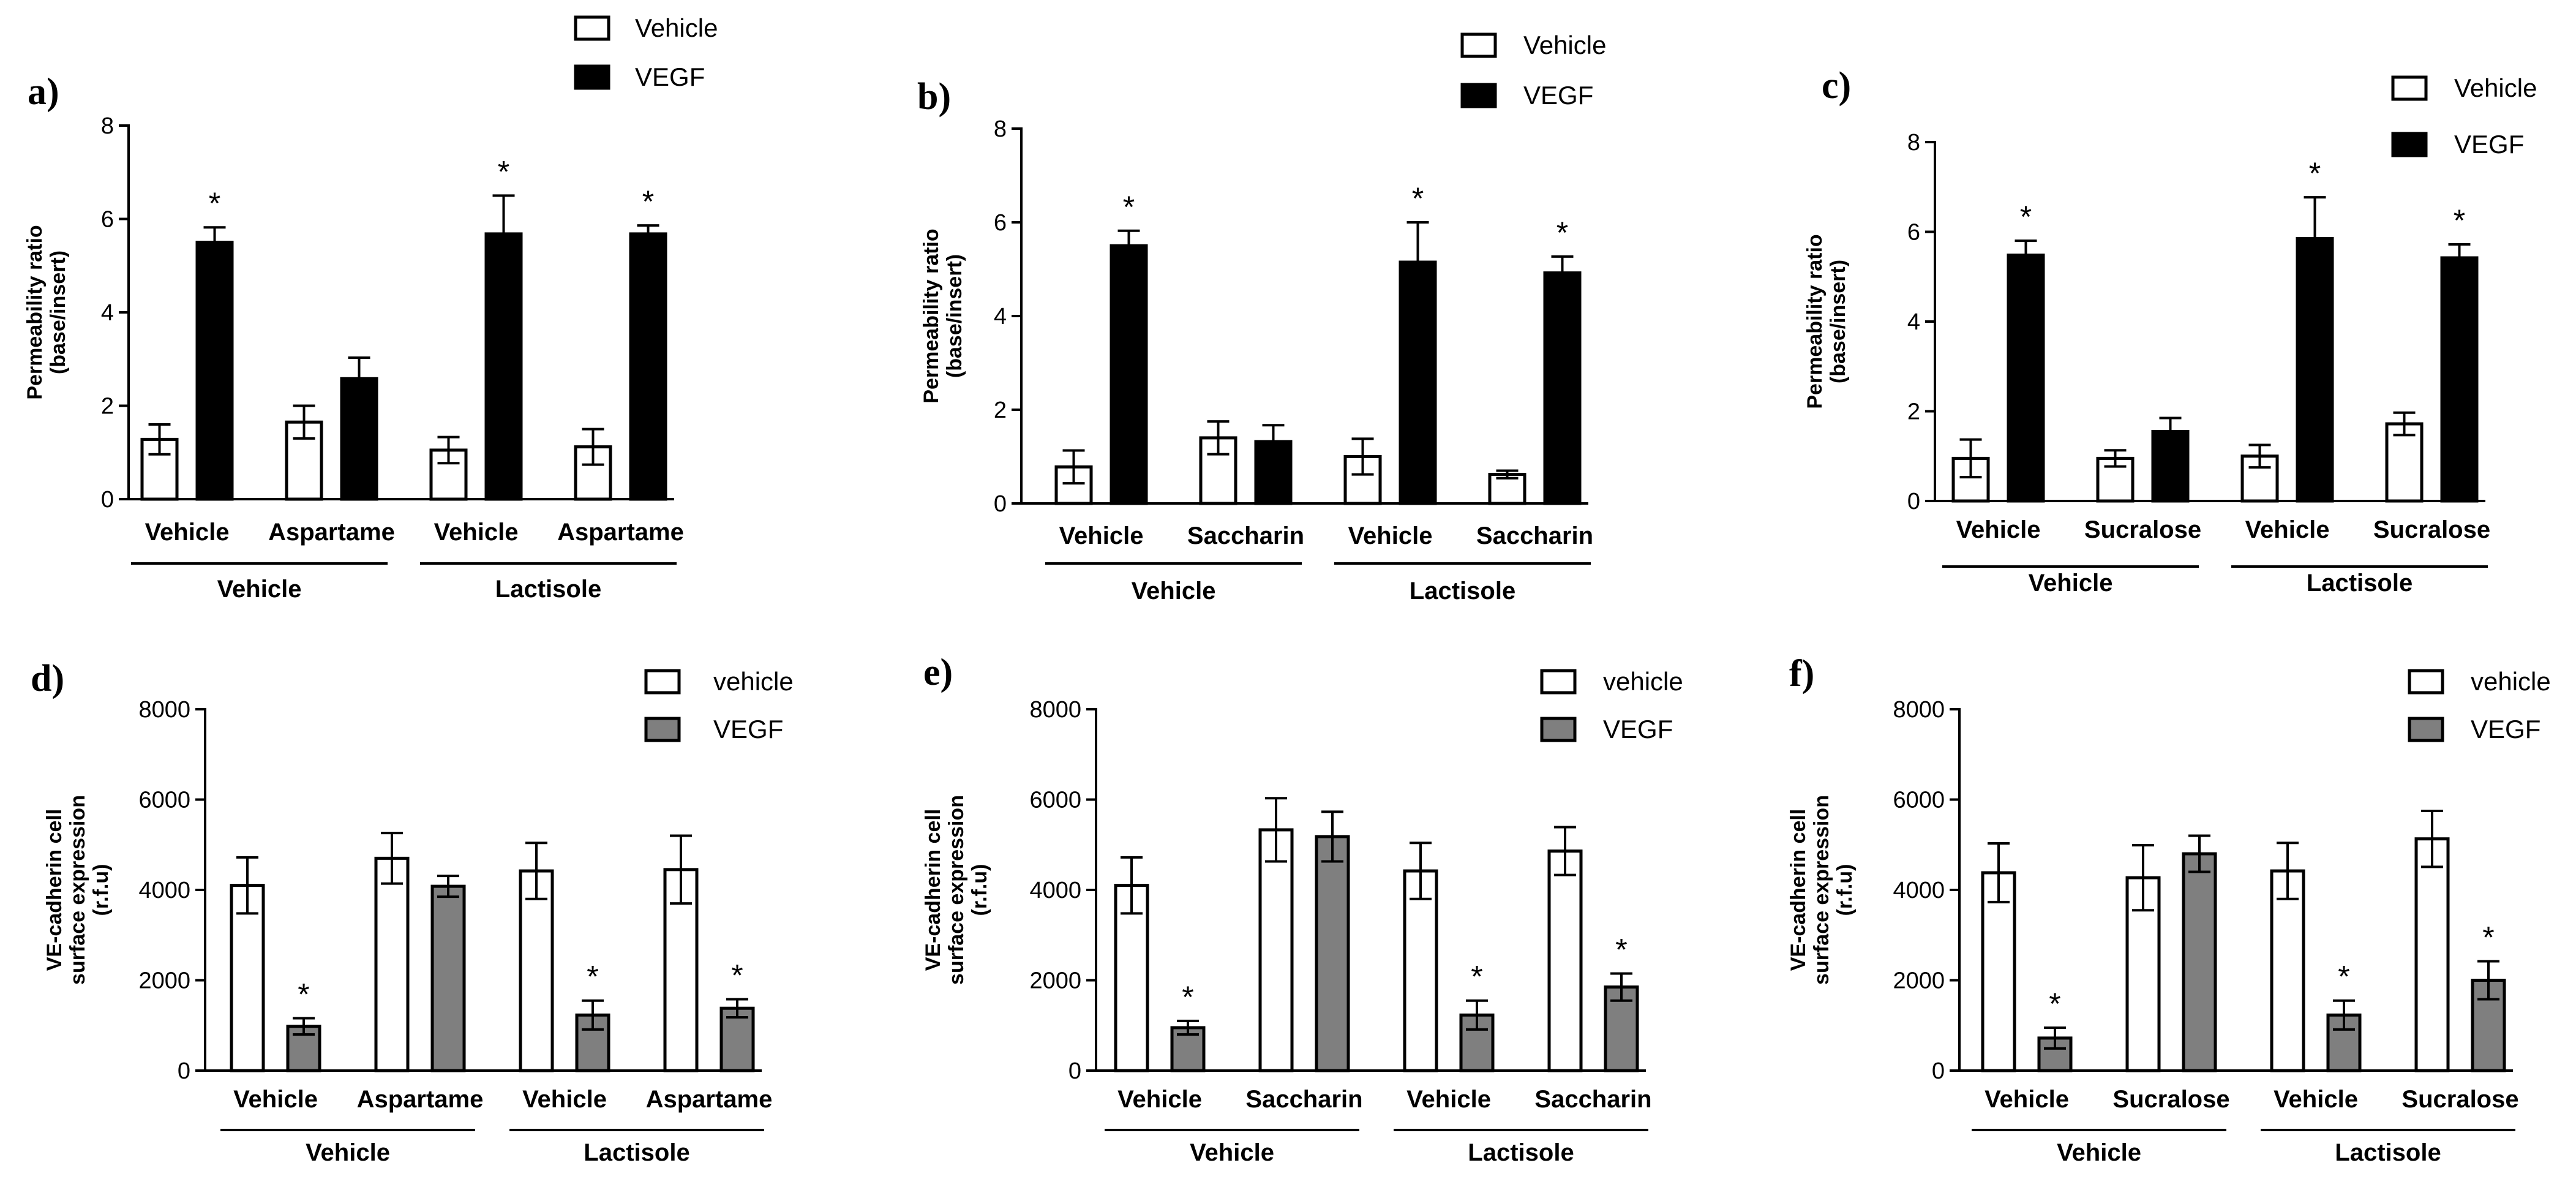 The height and width of the screenshot is (1179, 2576). Describe the element at coordinates (1564, 45) in the screenshot. I see `legend-label: Vehicle` at that location.